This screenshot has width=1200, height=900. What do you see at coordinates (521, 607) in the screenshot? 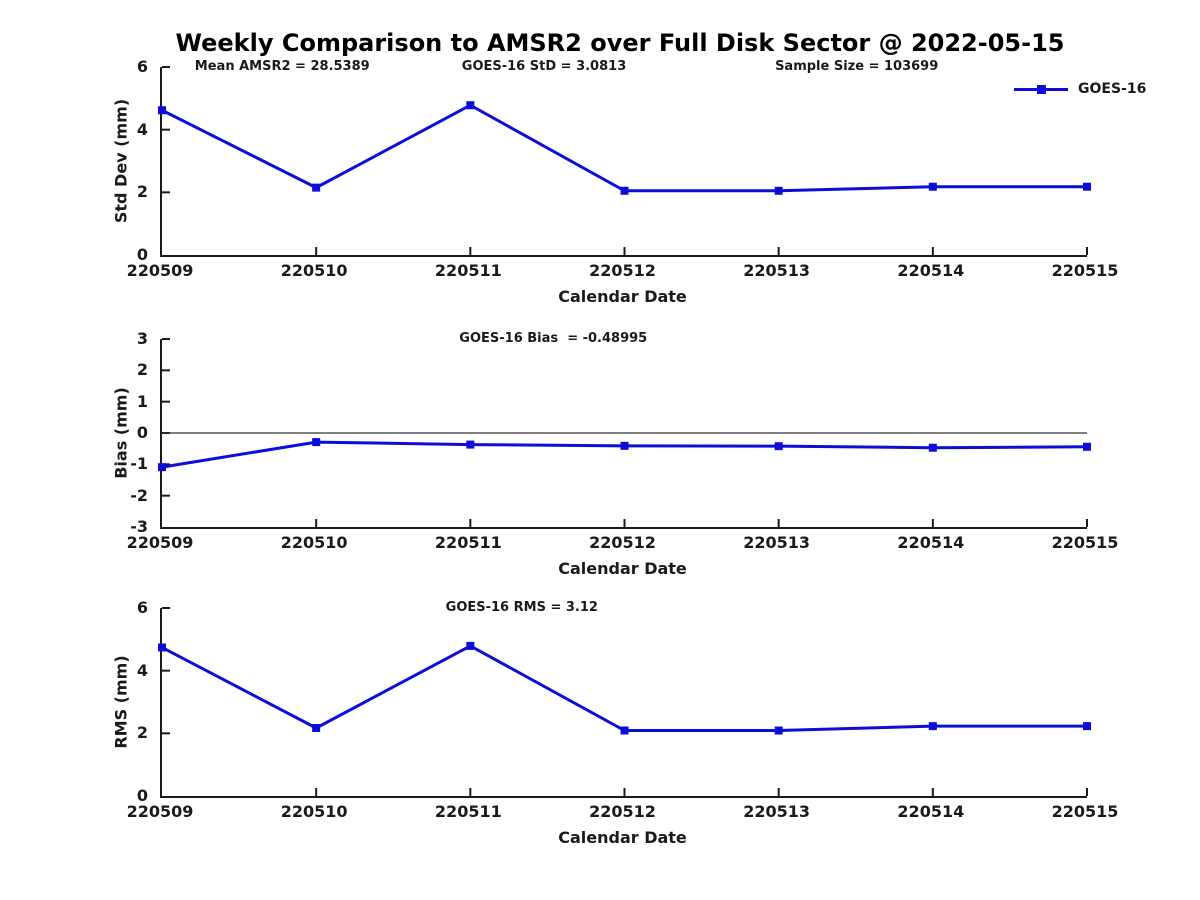
I see `annotation-text: GOES-16 RMS = 3.12` at bounding box center [521, 607].